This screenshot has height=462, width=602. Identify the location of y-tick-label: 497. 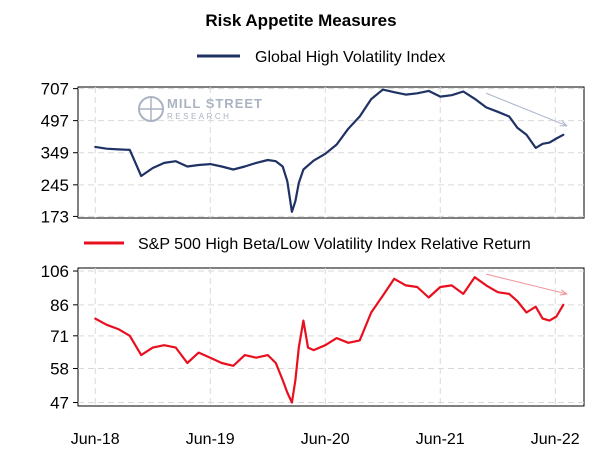
(55, 121).